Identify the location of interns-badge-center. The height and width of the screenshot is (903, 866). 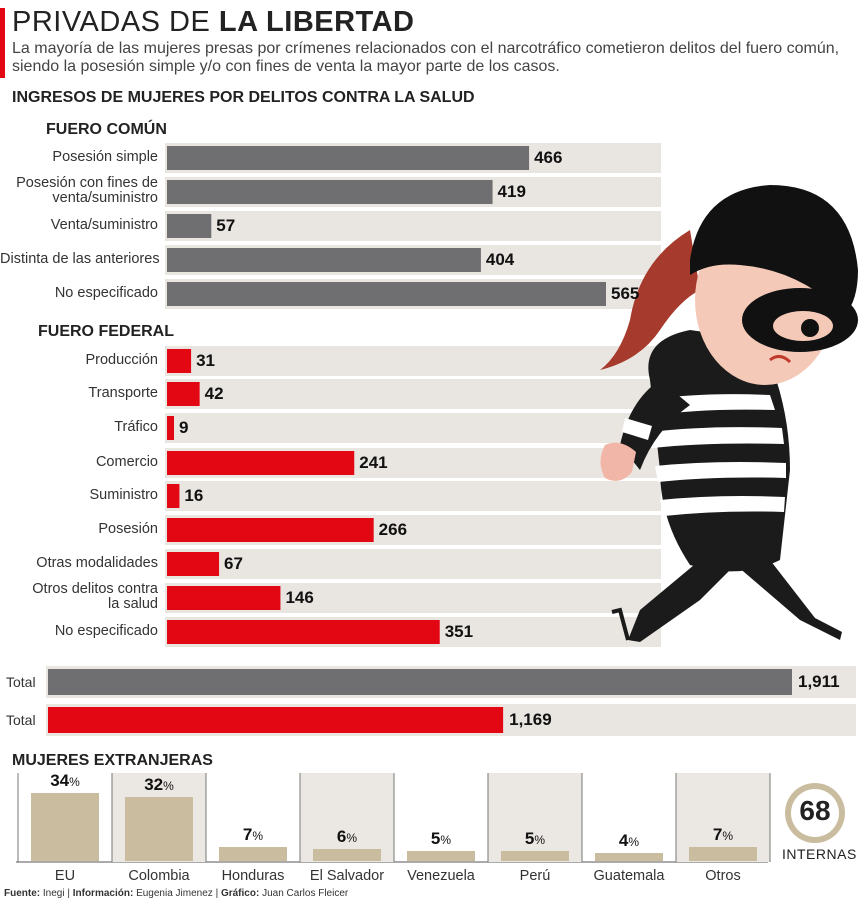
(815, 813).